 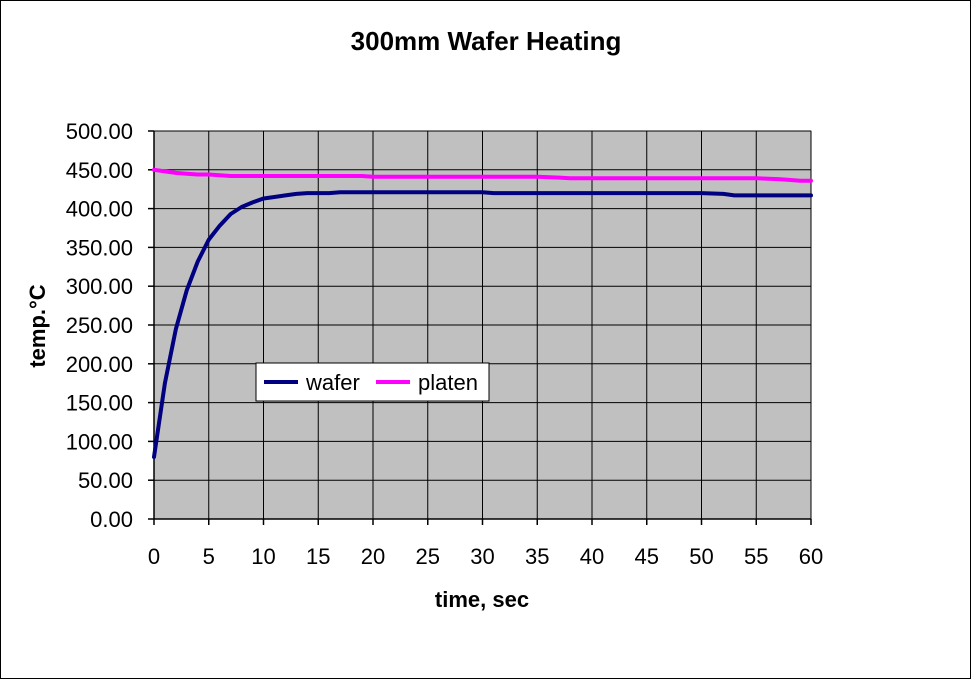 I want to click on x-tick-label: 25, so click(x=428, y=556).